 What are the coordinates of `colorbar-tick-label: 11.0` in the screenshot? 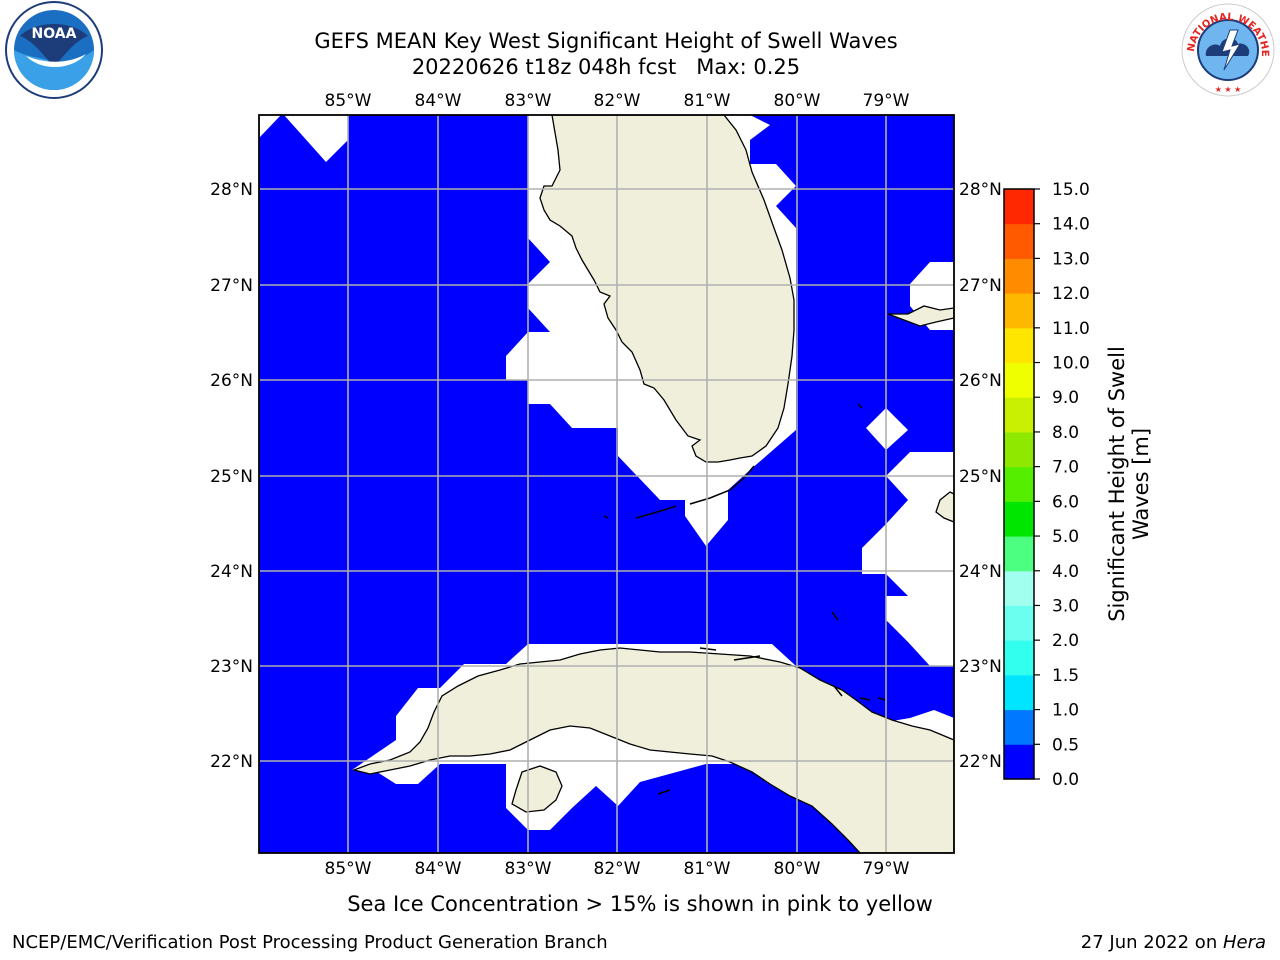 It's located at (1071, 329).